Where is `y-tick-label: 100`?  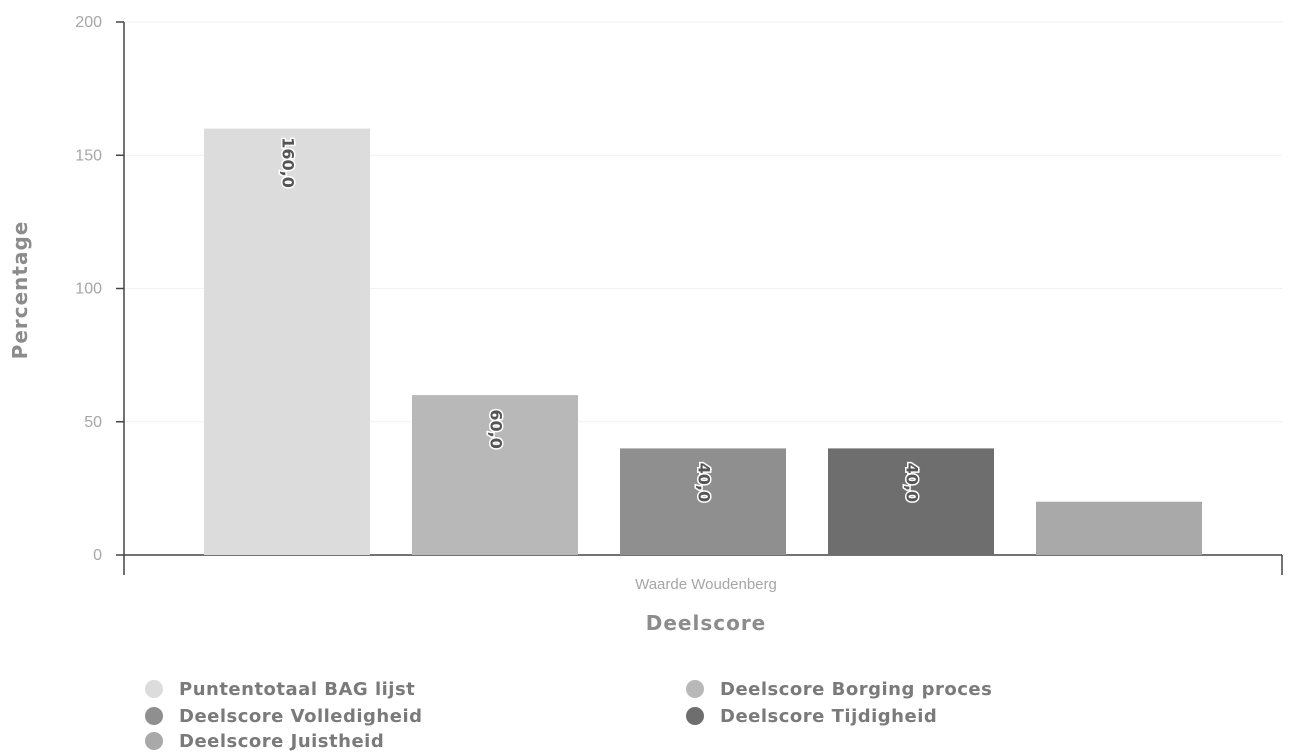
y-tick-label: 100 is located at coordinates (88, 289).